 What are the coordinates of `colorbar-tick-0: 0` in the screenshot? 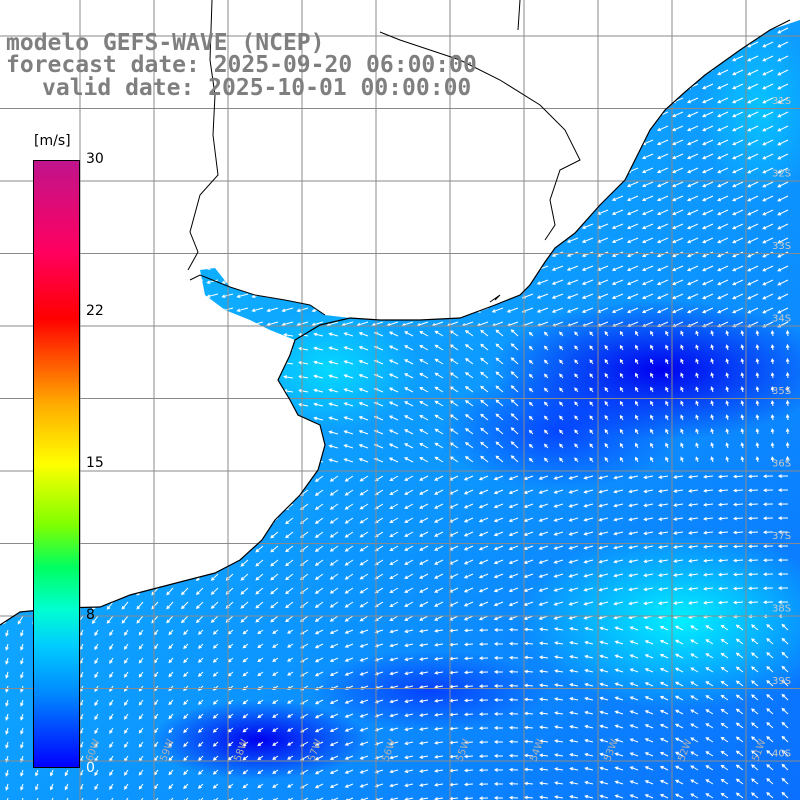 It's located at (90, 768).